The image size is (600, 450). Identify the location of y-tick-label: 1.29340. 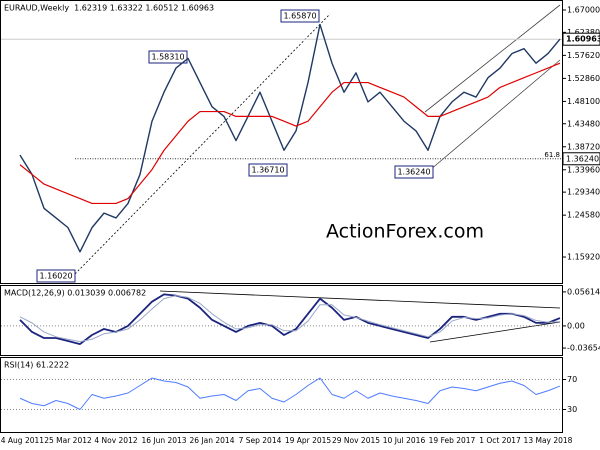
(583, 192).